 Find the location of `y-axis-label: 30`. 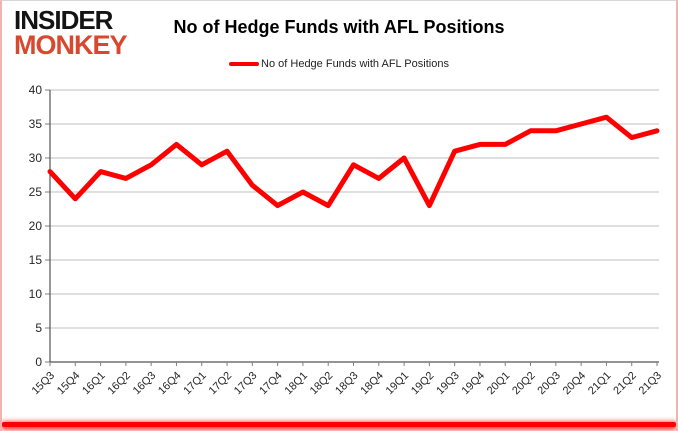

y-axis-label: 30 is located at coordinates (36, 158).